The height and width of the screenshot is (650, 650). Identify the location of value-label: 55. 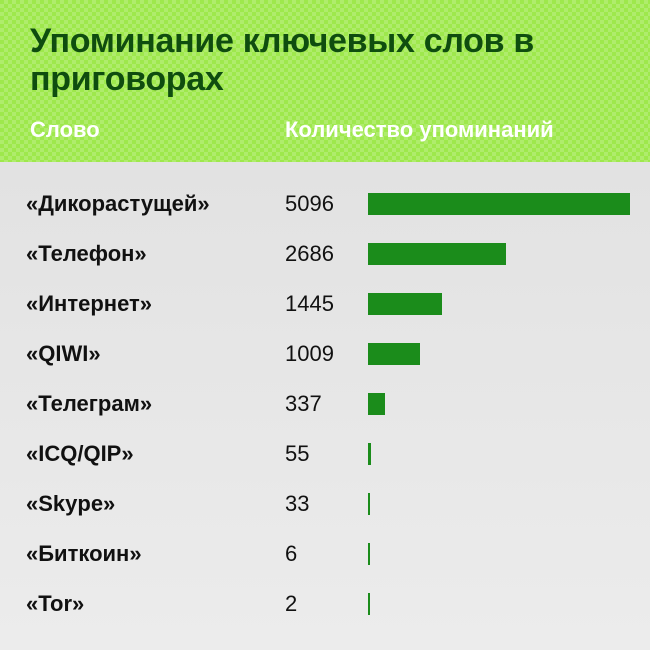
(297, 453).